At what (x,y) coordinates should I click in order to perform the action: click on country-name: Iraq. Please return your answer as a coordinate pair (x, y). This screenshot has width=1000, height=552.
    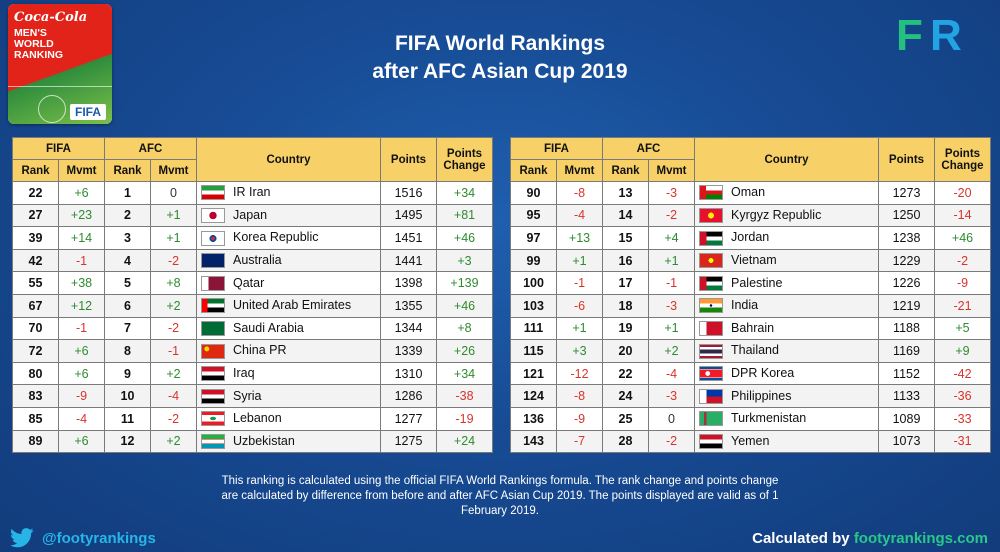
    Looking at the image, I should click on (244, 372).